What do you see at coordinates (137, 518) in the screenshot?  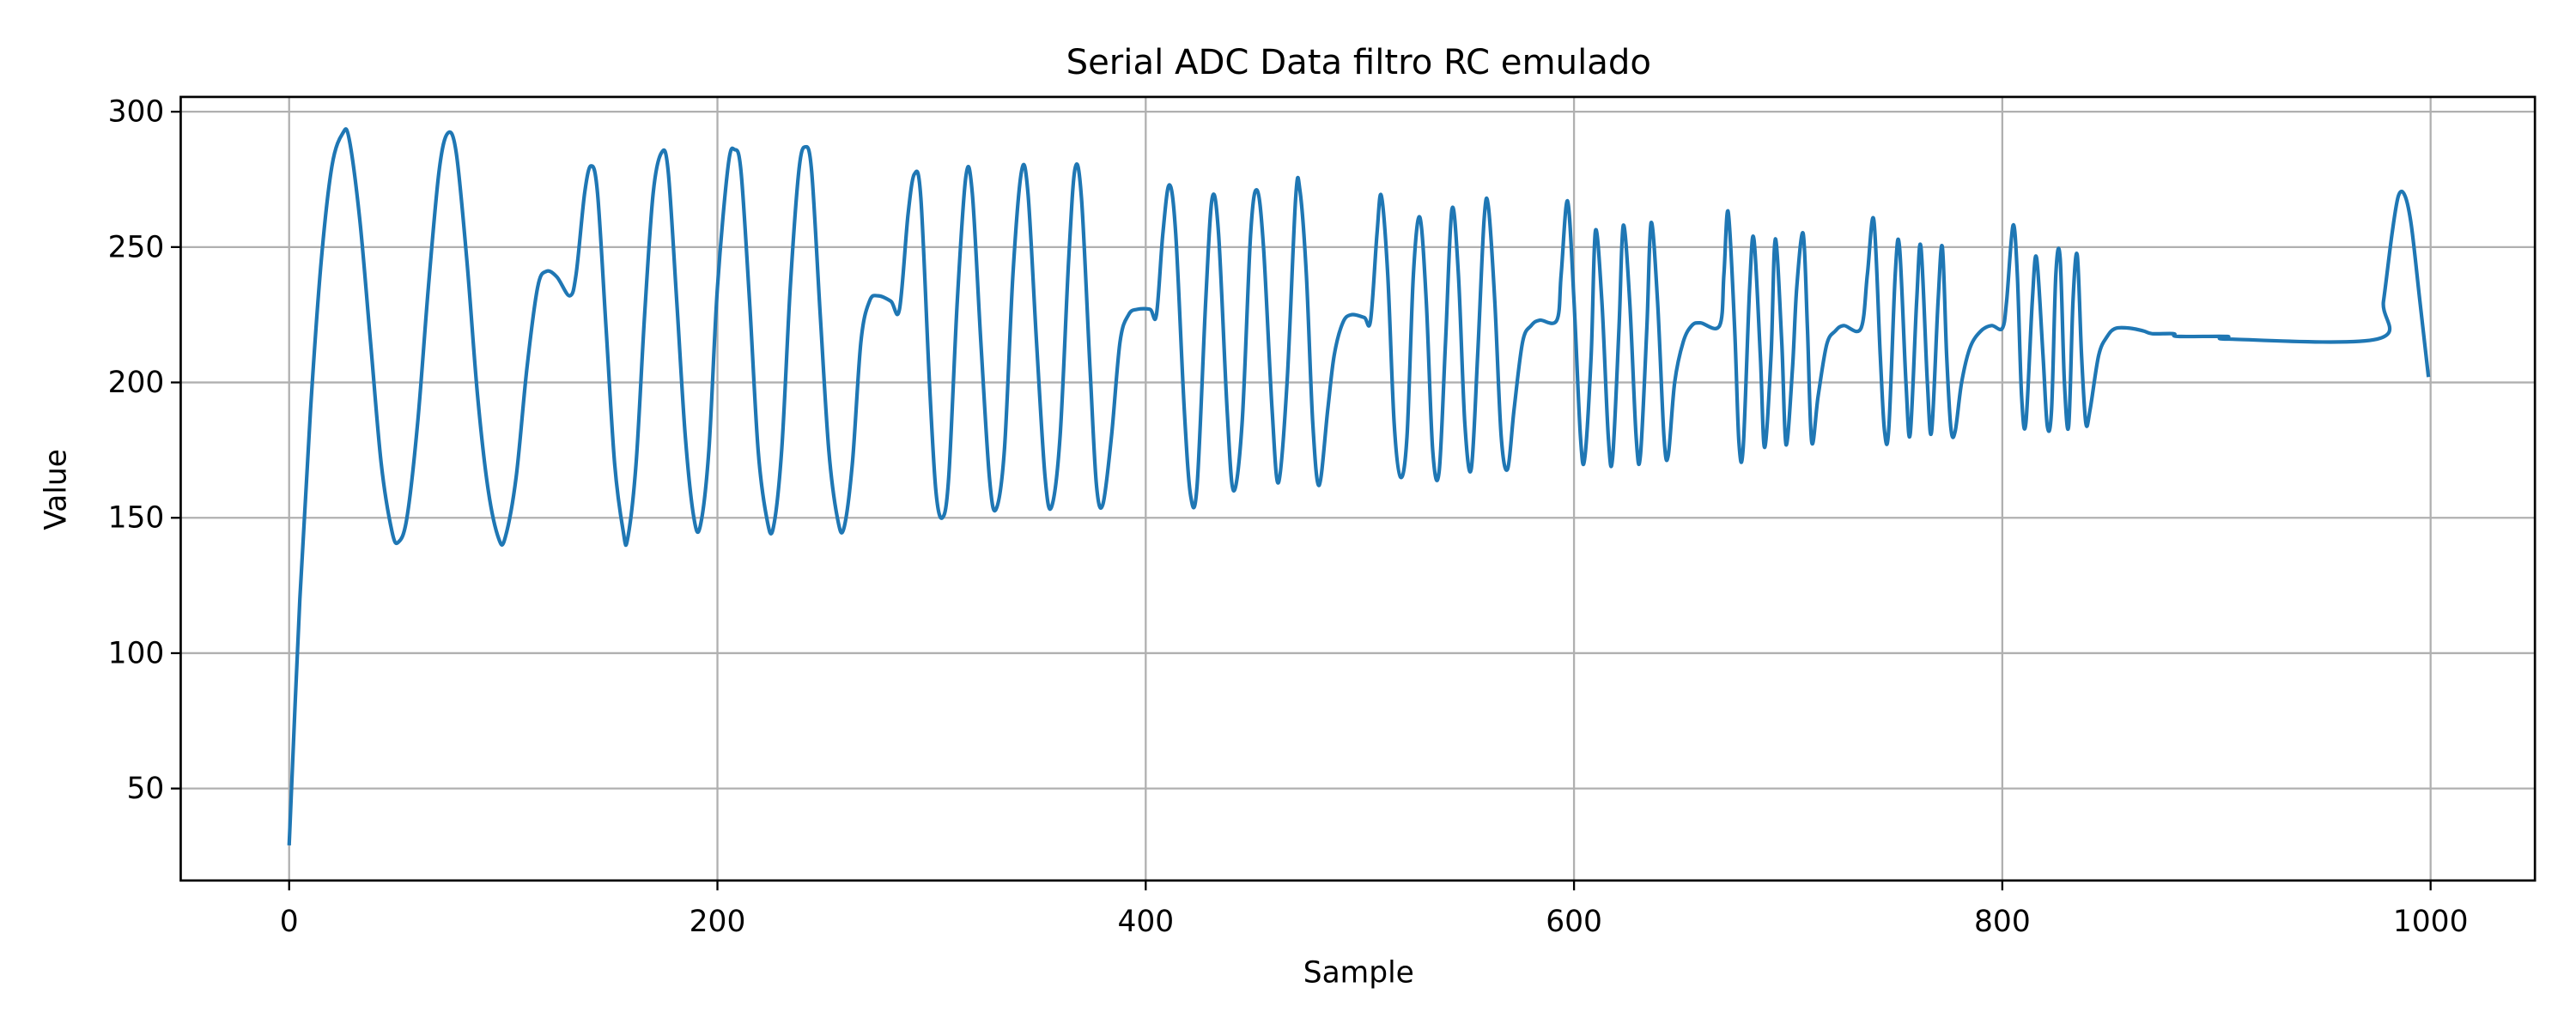 I see `y-tick-label: 150` at bounding box center [137, 518].